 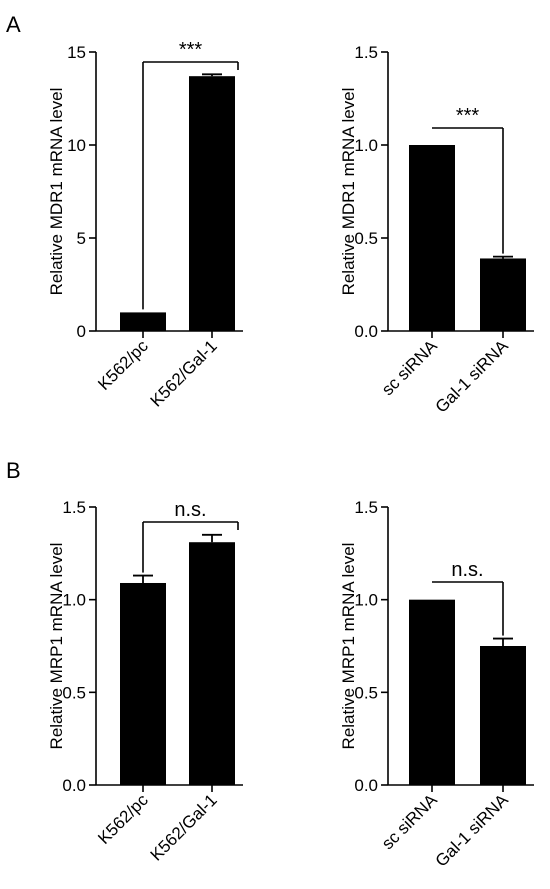 What do you see at coordinates (13, 24) in the screenshot?
I see `panel-letter-a: A` at bounding box center [13, 24].